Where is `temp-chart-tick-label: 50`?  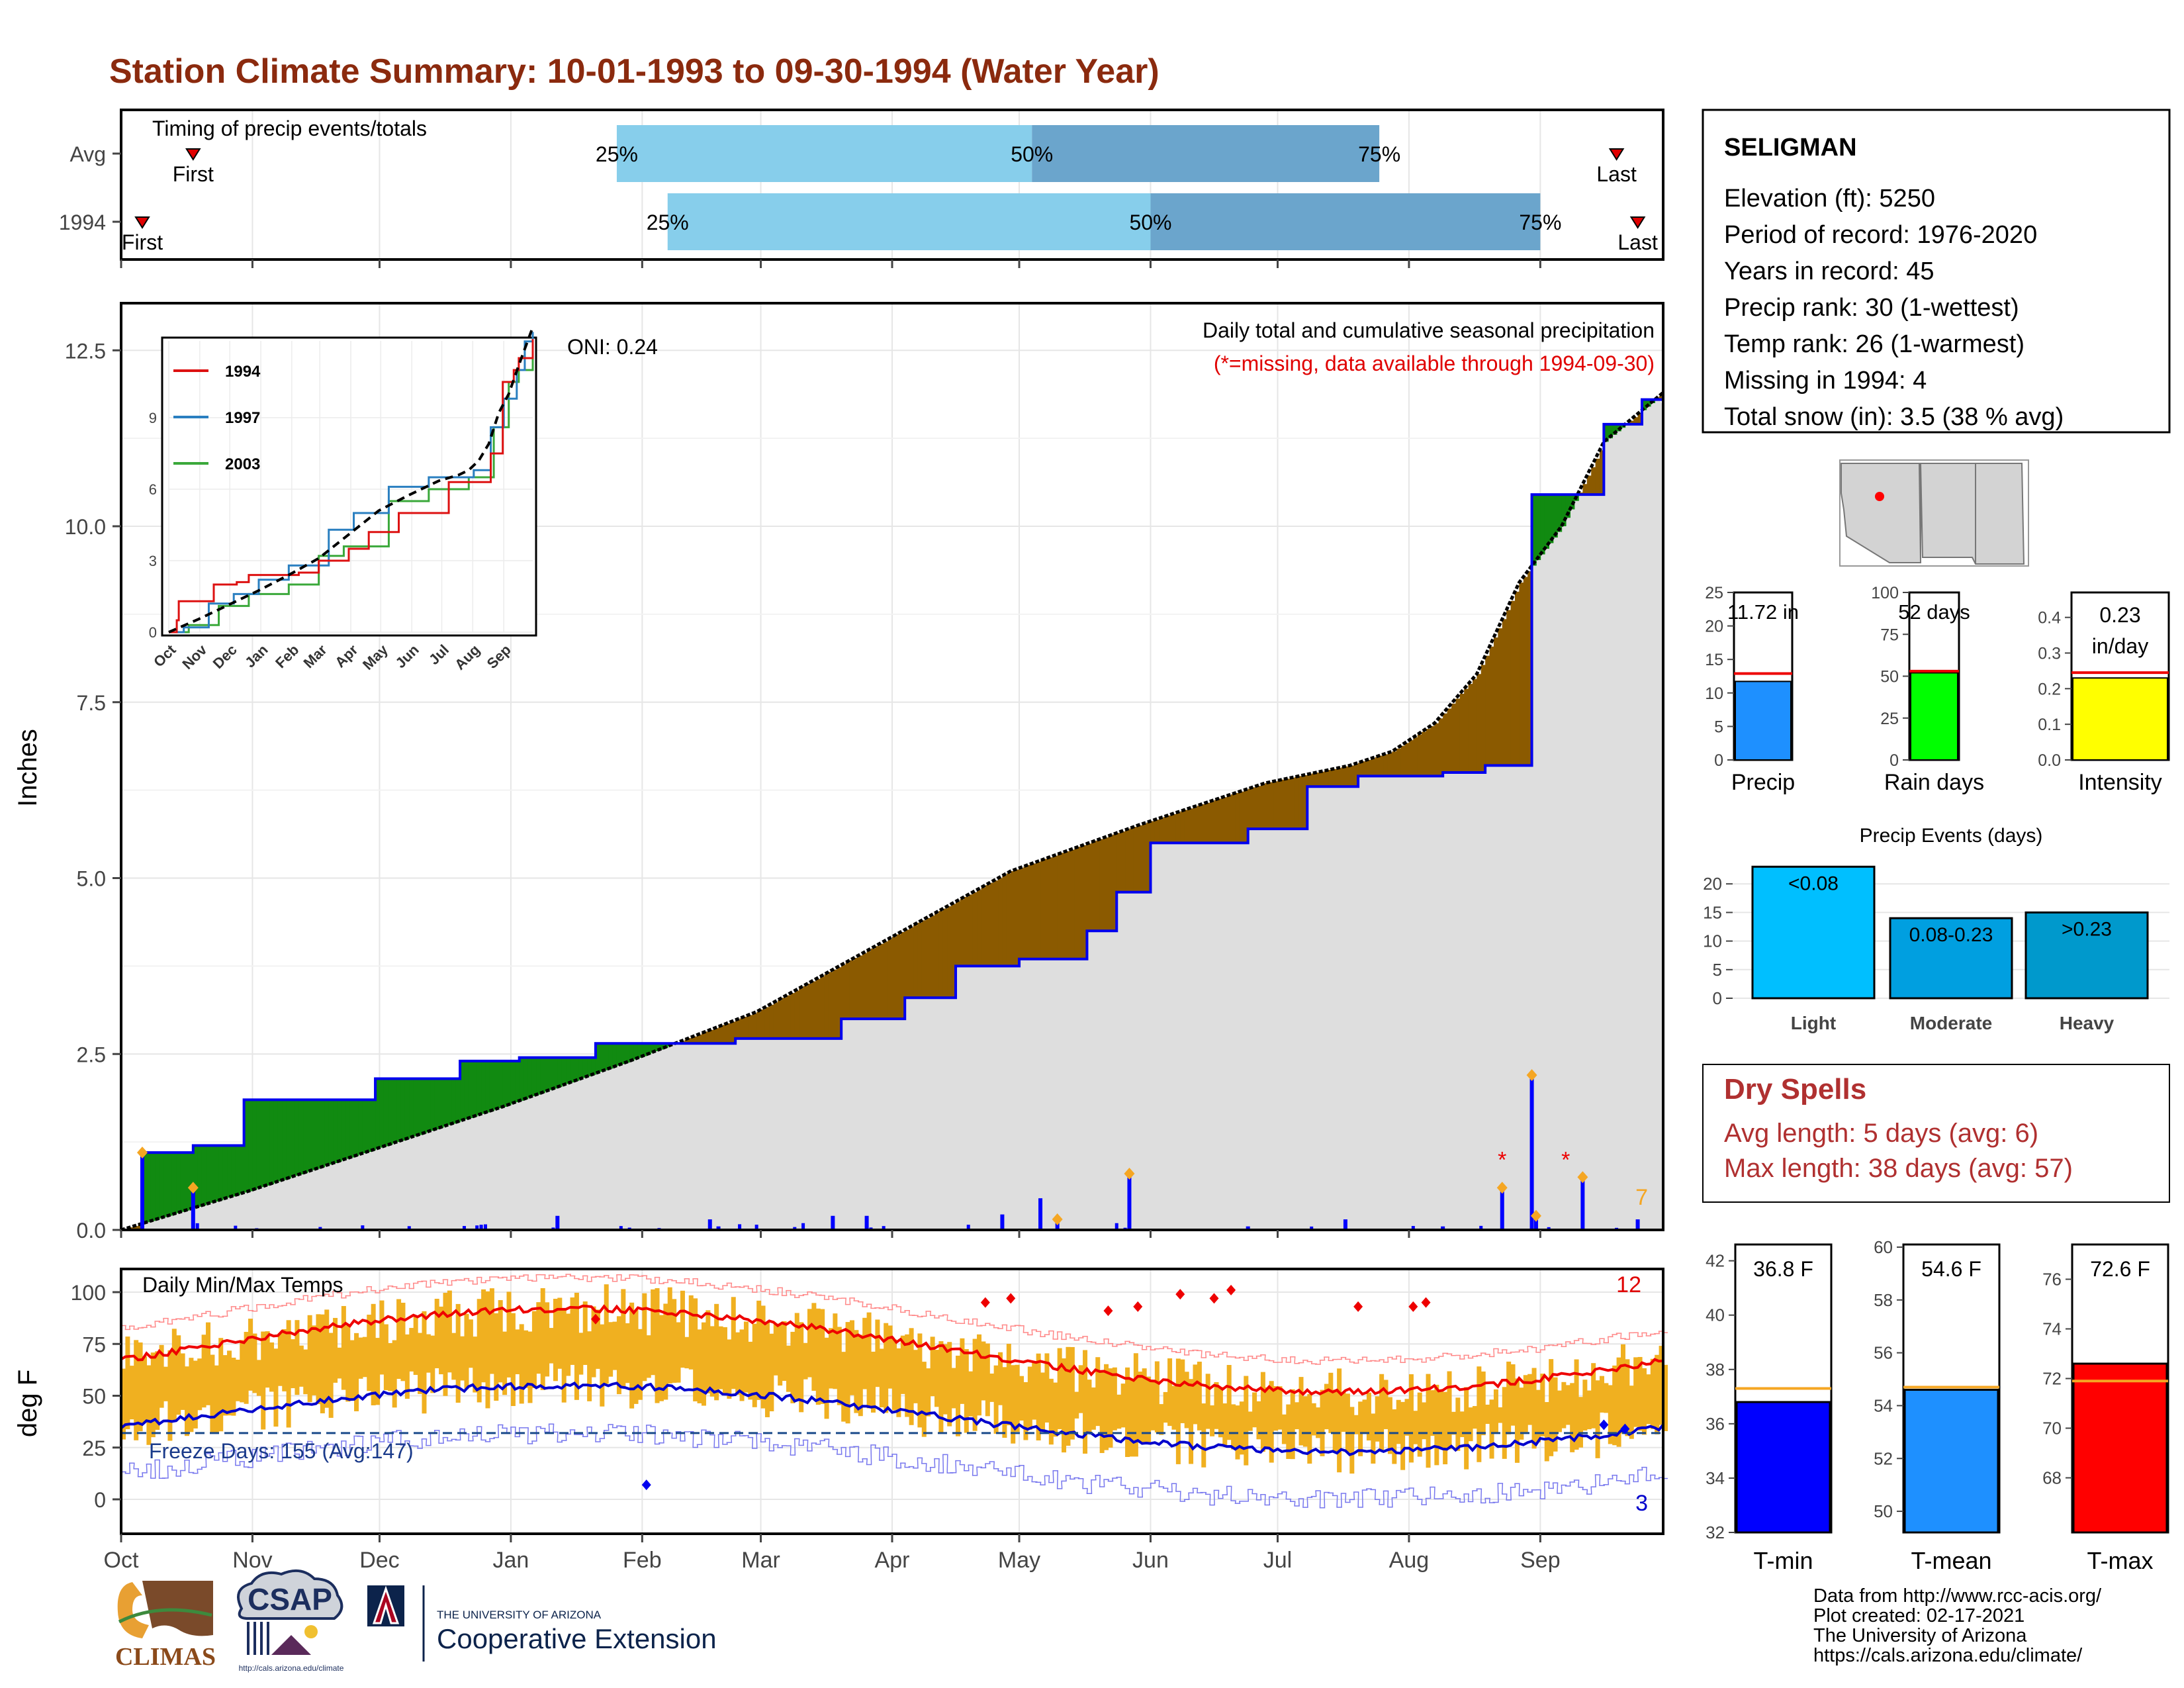 temp-chart-tick-label: 50 is located at coordinates (1883, 1511).